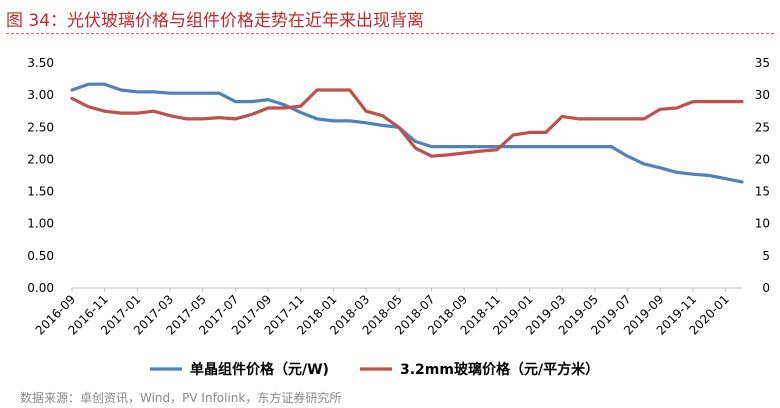 This screenshot has height=408, width=780. What do you see at coordinates (181, 398) in the screenshot?
I see `source-note: 数据来源：卓创资讯，Wind，PV Infolink，东方证券研究所` at bounding box center [181, 398].